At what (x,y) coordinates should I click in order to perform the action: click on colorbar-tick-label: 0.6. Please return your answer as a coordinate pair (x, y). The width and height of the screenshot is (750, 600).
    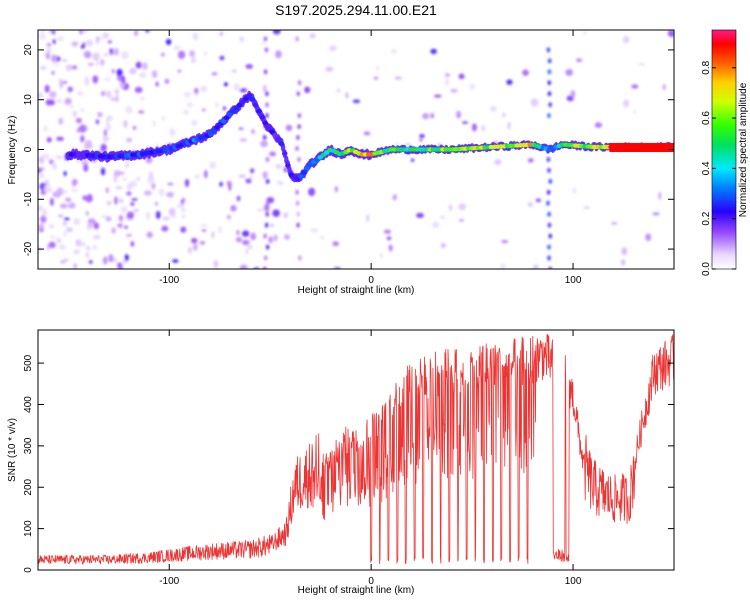
    Looking at the image, I should click on (706, 118).